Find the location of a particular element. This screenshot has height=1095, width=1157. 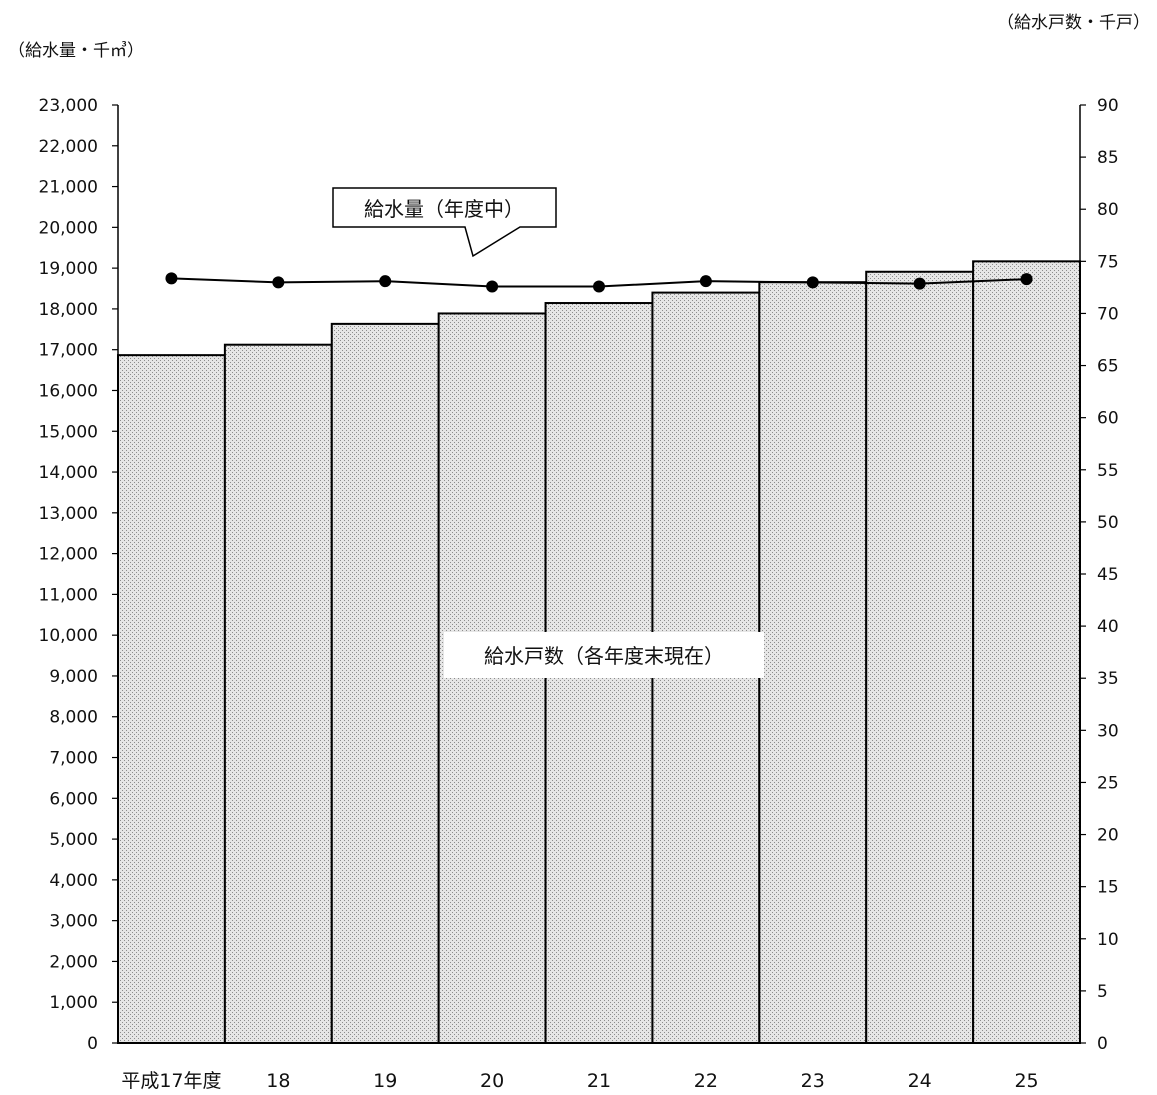

x-axis: 平成17年度 18 19 20 21 22 23 24 25 is located at coordinates (599, 1067).